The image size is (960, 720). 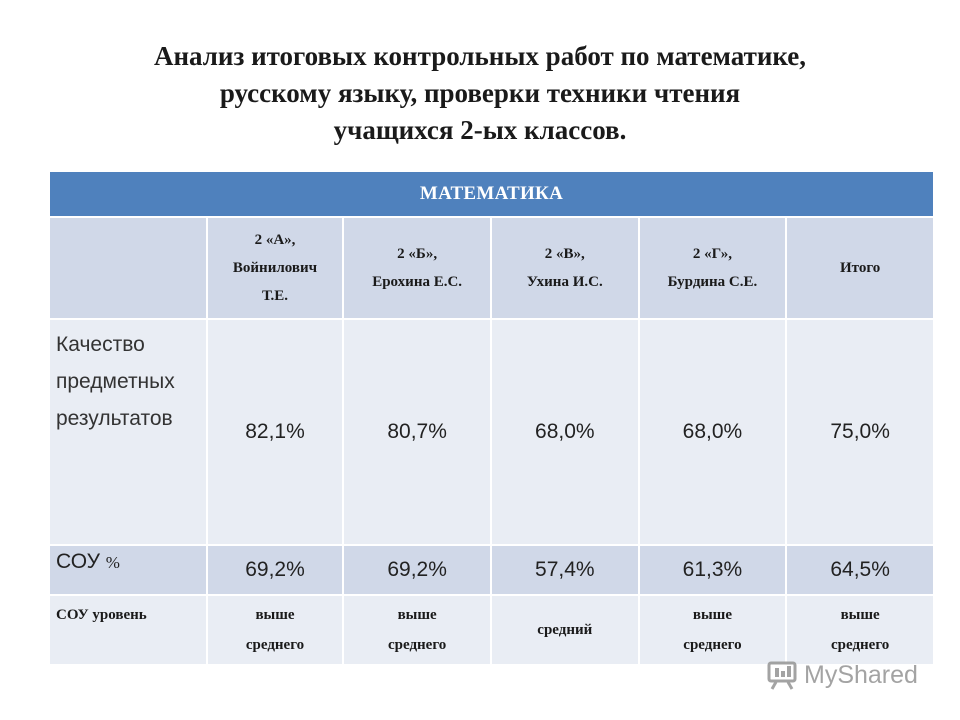 I want to click on column-header-total: Итого, so click(x=860, y=268).